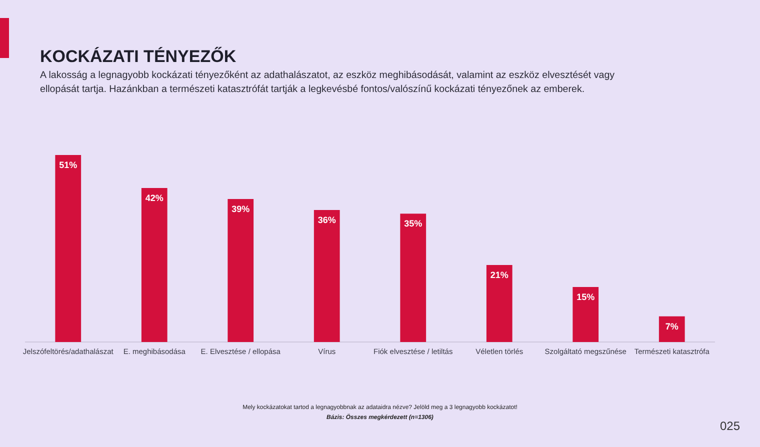 The image size is (760, 447). What do you see at coordinates (138, 56) in the screenshot?
I see `chart-title: KOCKÁZATI TÉNYEZŐK` at bounding box center [138, 56].